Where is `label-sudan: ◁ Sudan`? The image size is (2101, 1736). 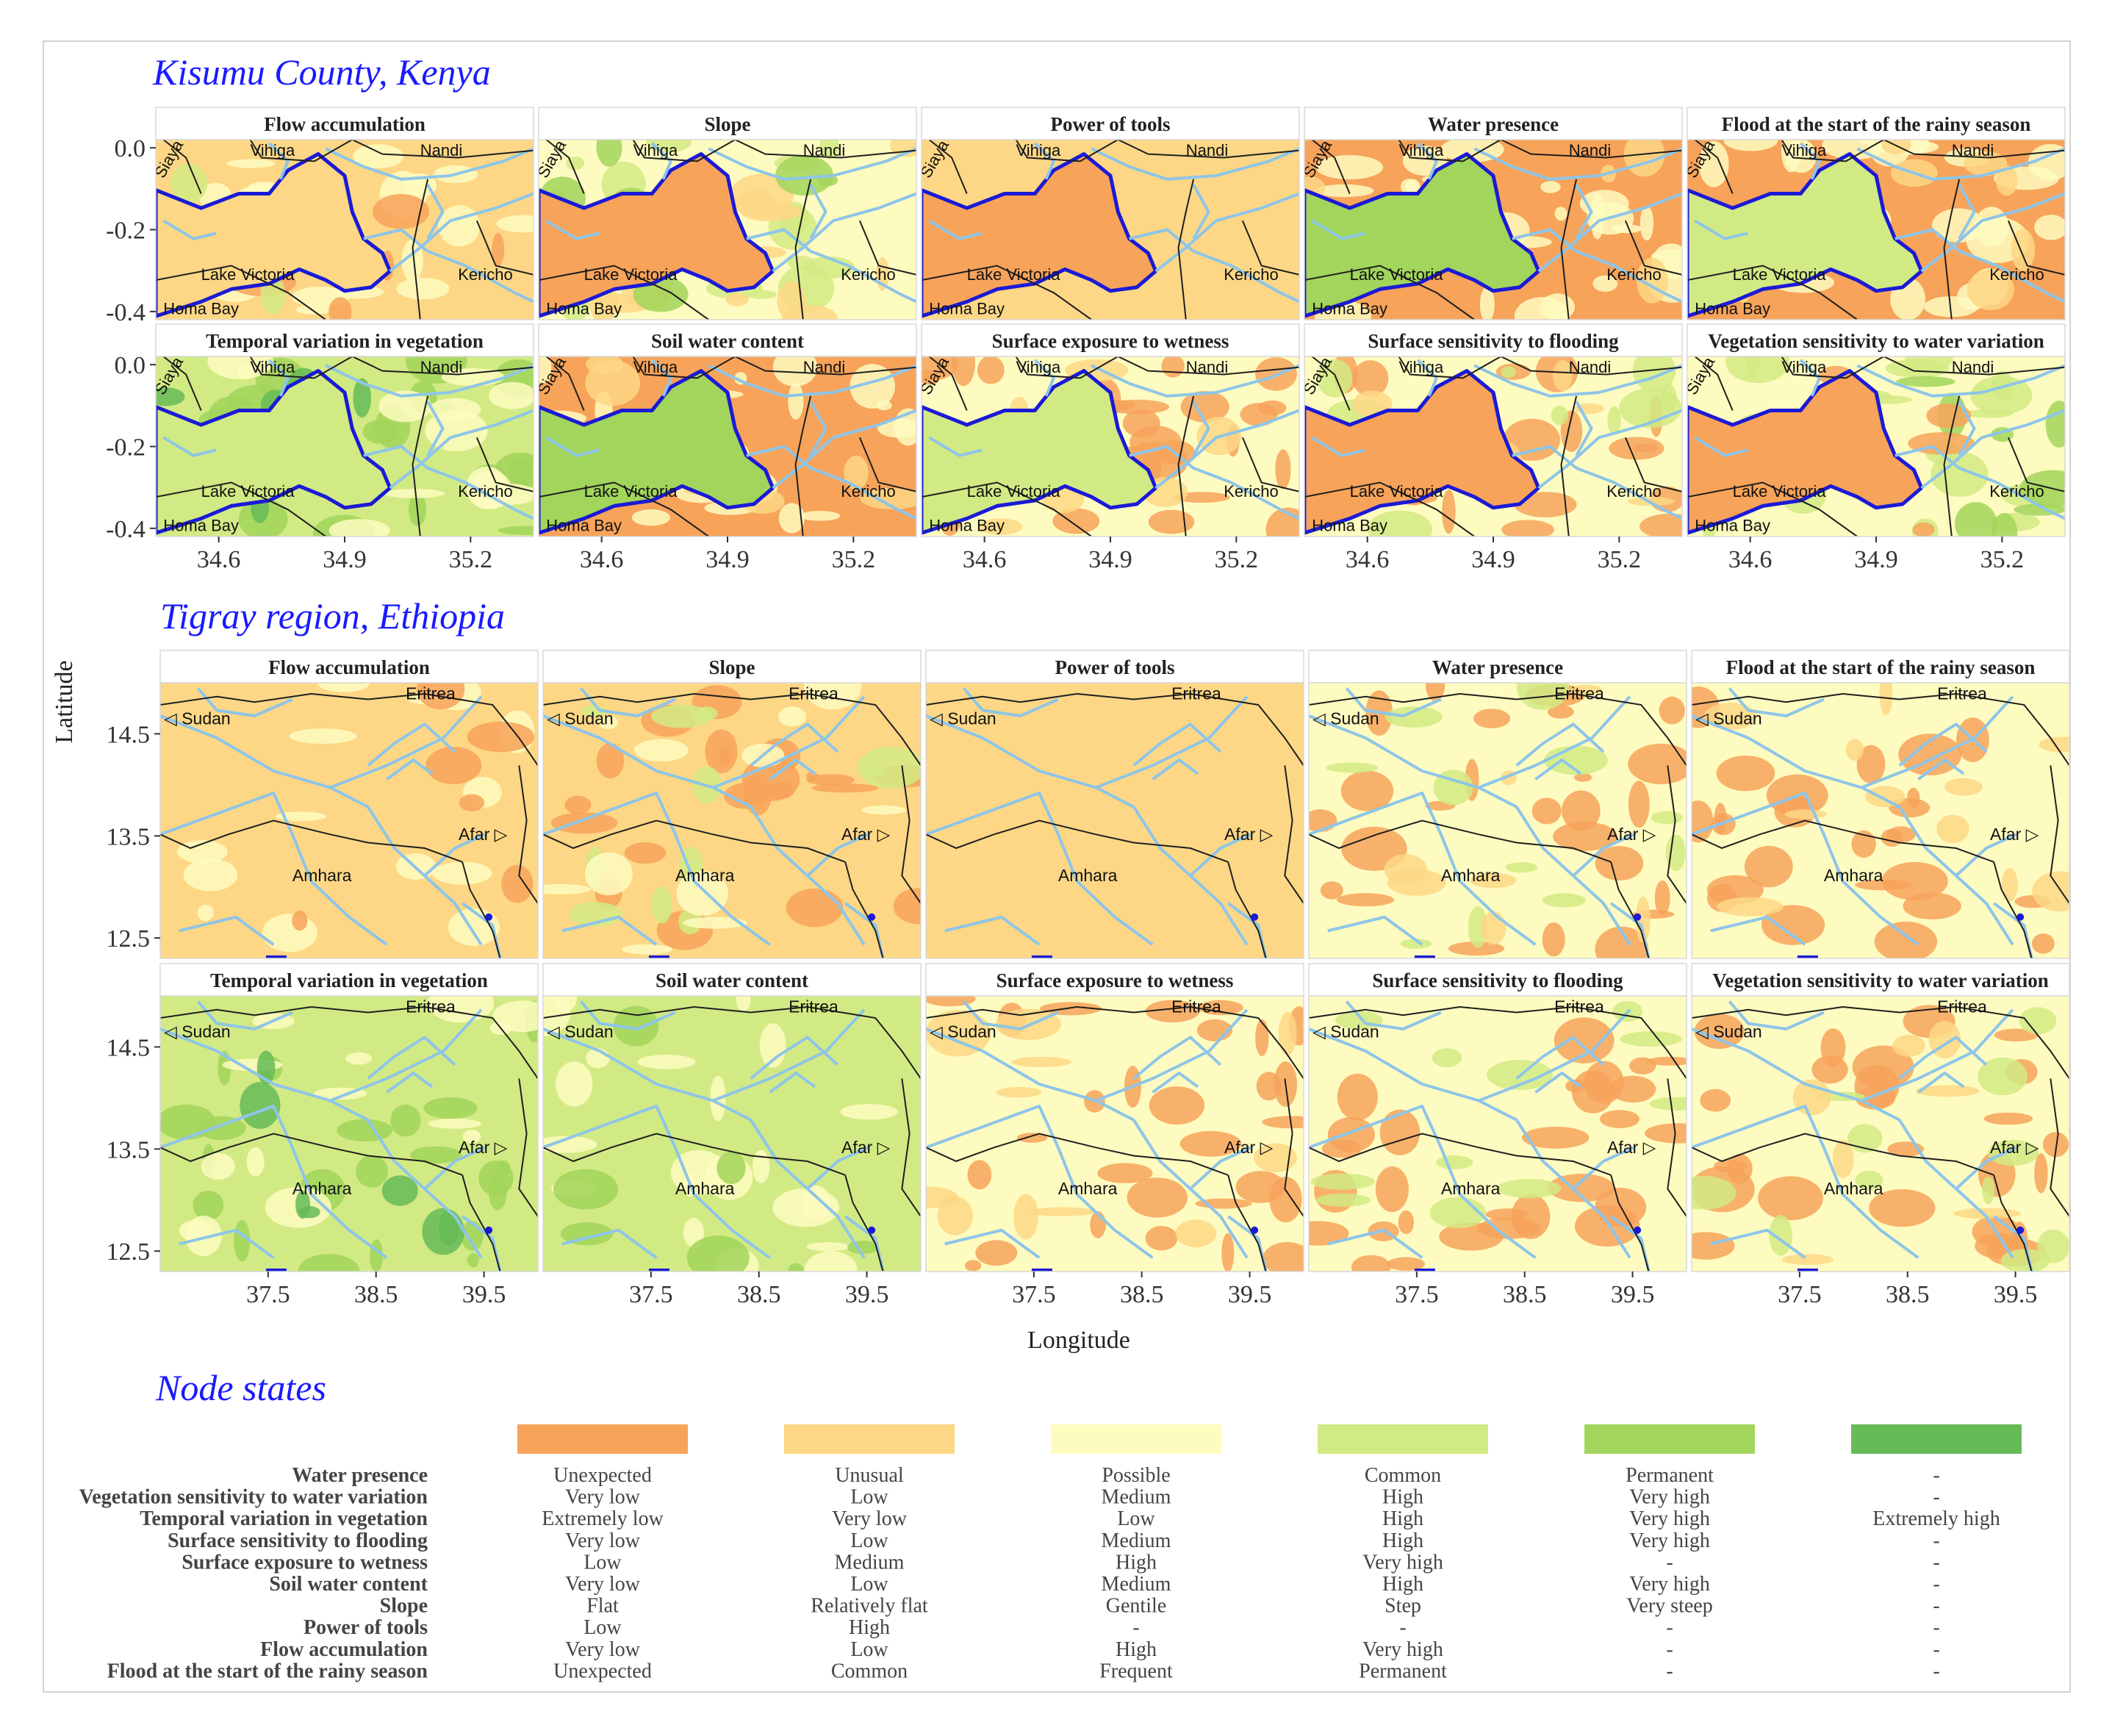 label-sudan: ◁ Sudan is located at coordinates (197, 1031).